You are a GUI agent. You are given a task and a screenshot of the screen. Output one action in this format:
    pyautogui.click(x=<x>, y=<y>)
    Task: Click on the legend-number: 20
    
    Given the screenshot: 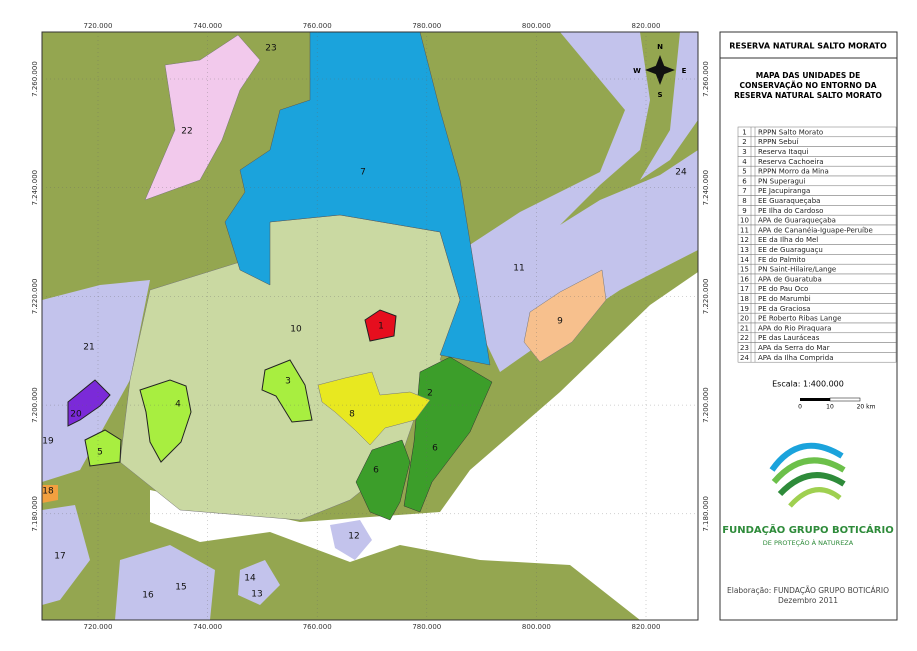 What is the action you would take?
    pyautogui.click(x=744, y=319)
    